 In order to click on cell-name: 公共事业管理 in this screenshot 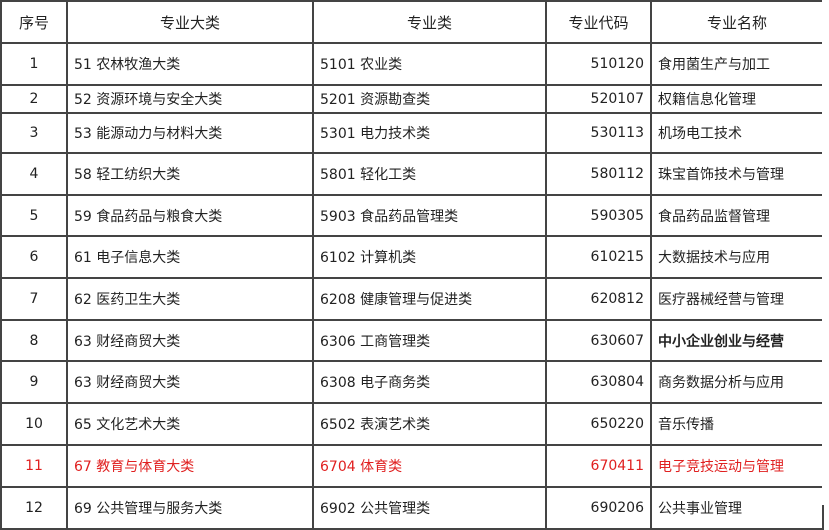, I will do `click(737, 508)`.